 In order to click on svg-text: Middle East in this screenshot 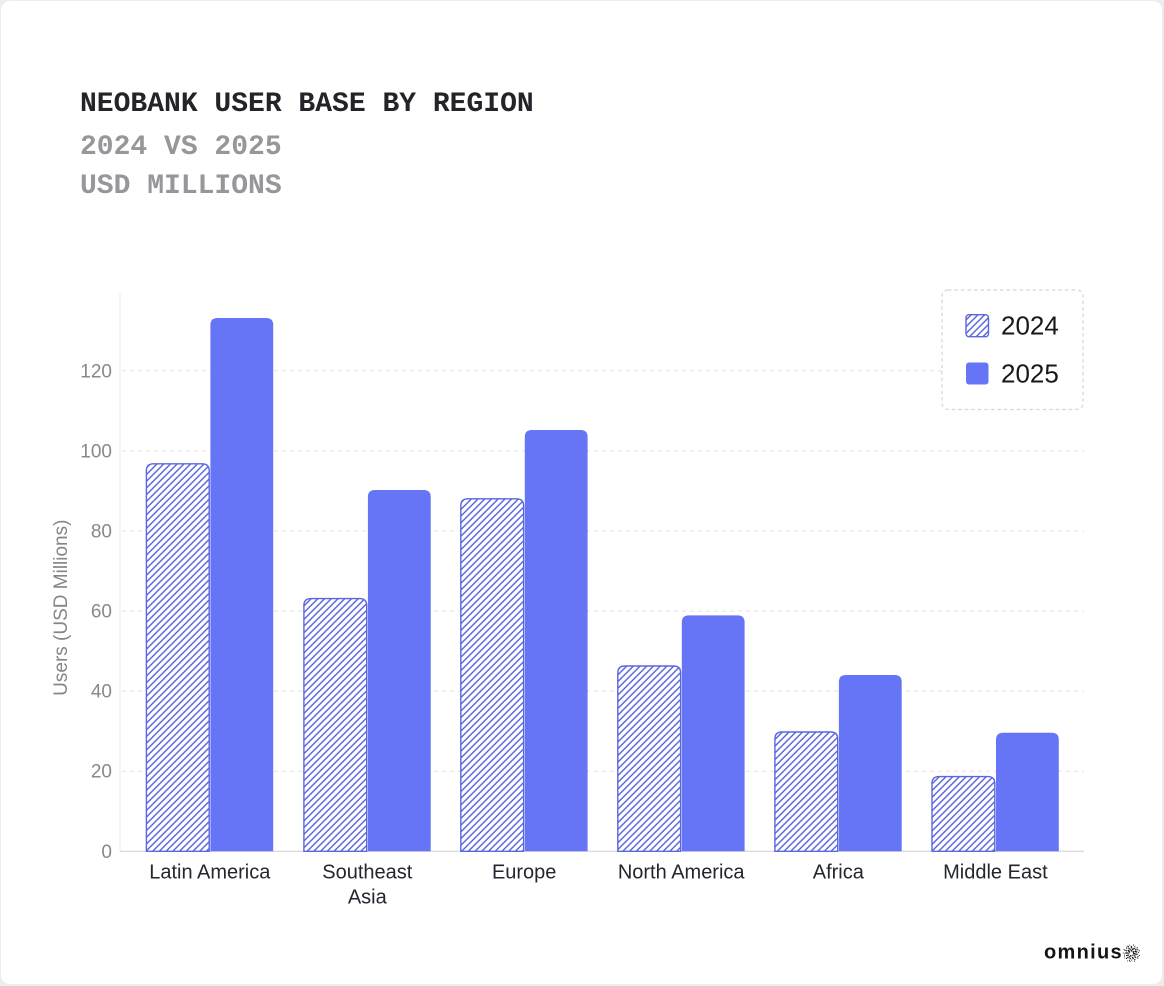, I will do `click(995, 873)`.